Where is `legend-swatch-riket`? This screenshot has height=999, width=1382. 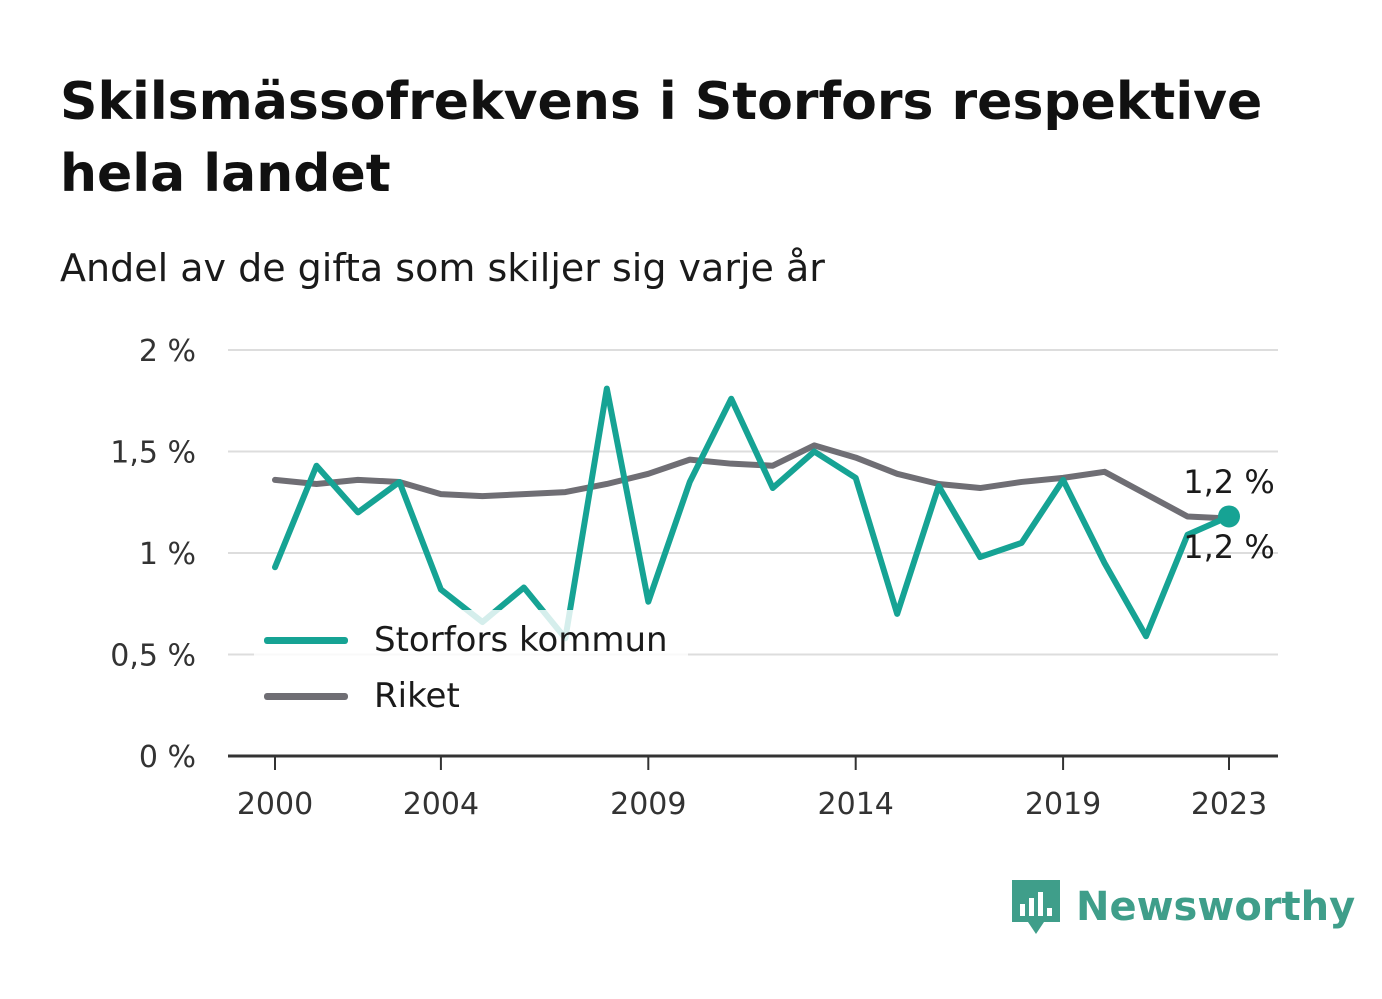
legend-swatch-riket is located at coordinates (306, 696).